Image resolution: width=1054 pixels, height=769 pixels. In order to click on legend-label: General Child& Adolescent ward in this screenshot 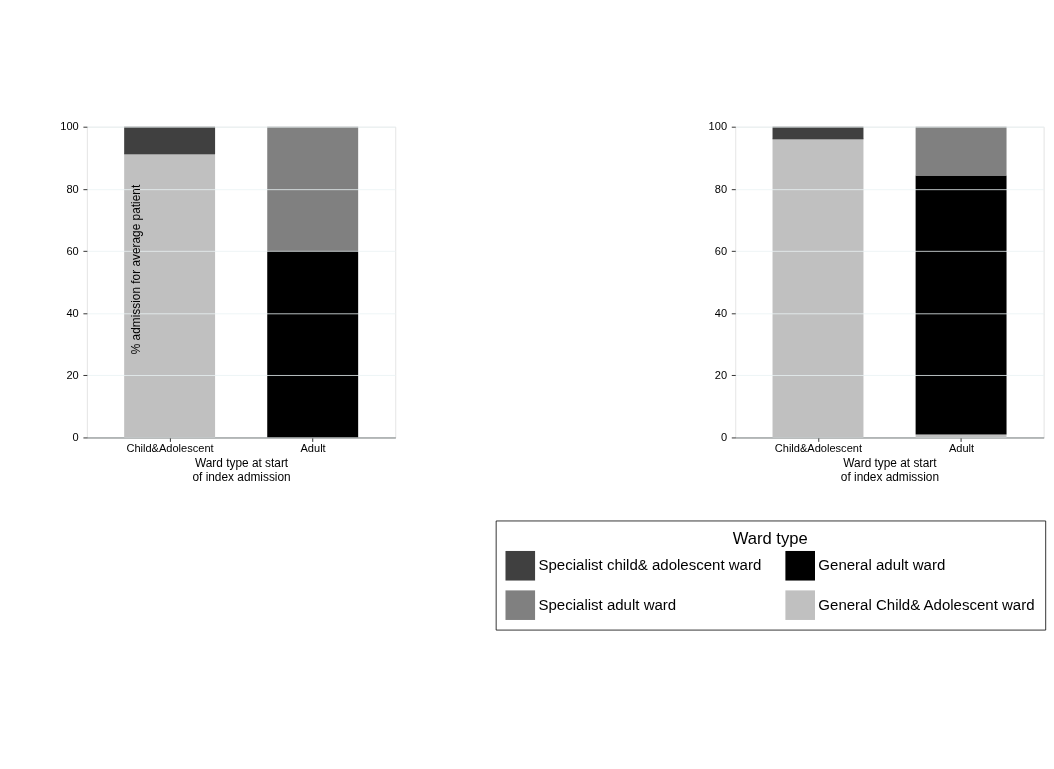, I will do `click(926, 604)`.